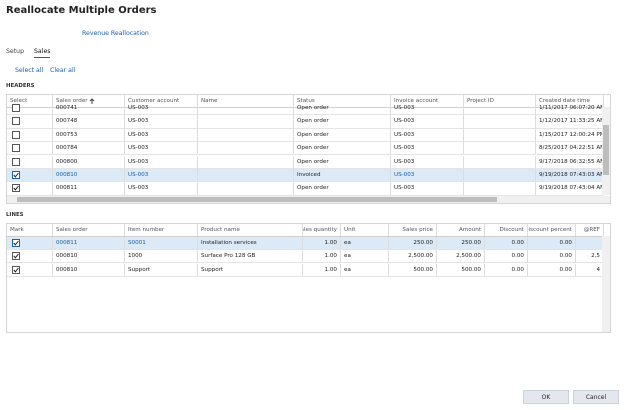 This screenshot has height=410, width=627. What do you see at coordinates (161, 101) in the screenshot?
I see `column-header: Customer account` at bounding box center [161, 101].